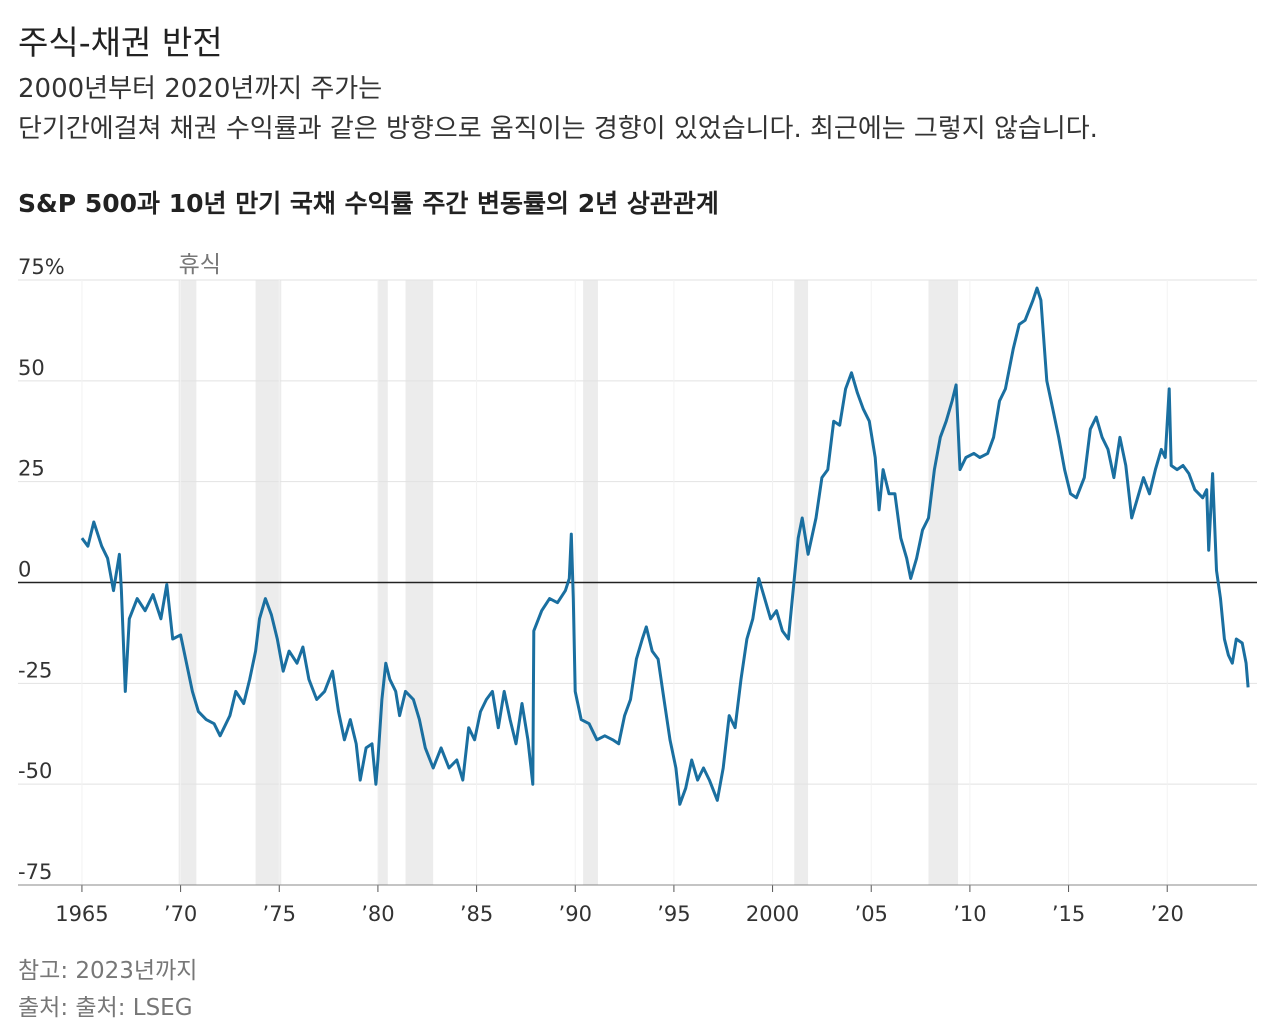  Describe the element at coordinates (200, 89) in the screenshot. I see `subtitle: 2000년부터 2020년까지 주가는` at that location.